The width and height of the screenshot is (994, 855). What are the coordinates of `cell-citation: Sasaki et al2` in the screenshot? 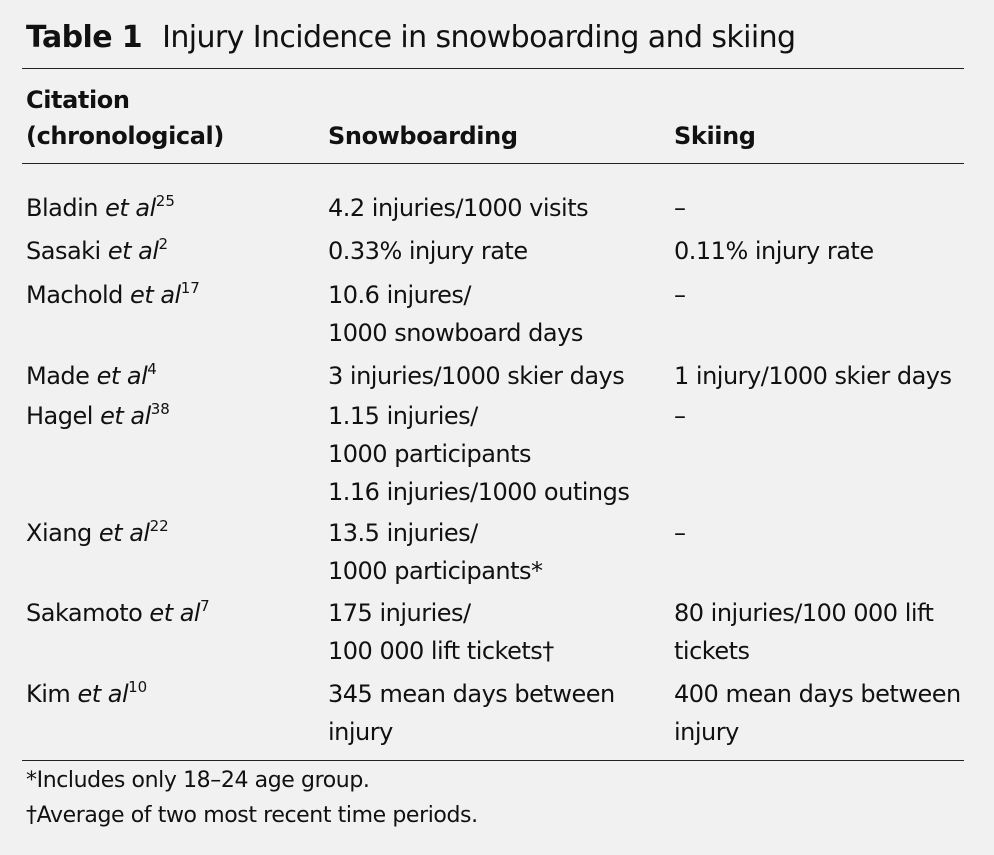 It's located at (97, 251).